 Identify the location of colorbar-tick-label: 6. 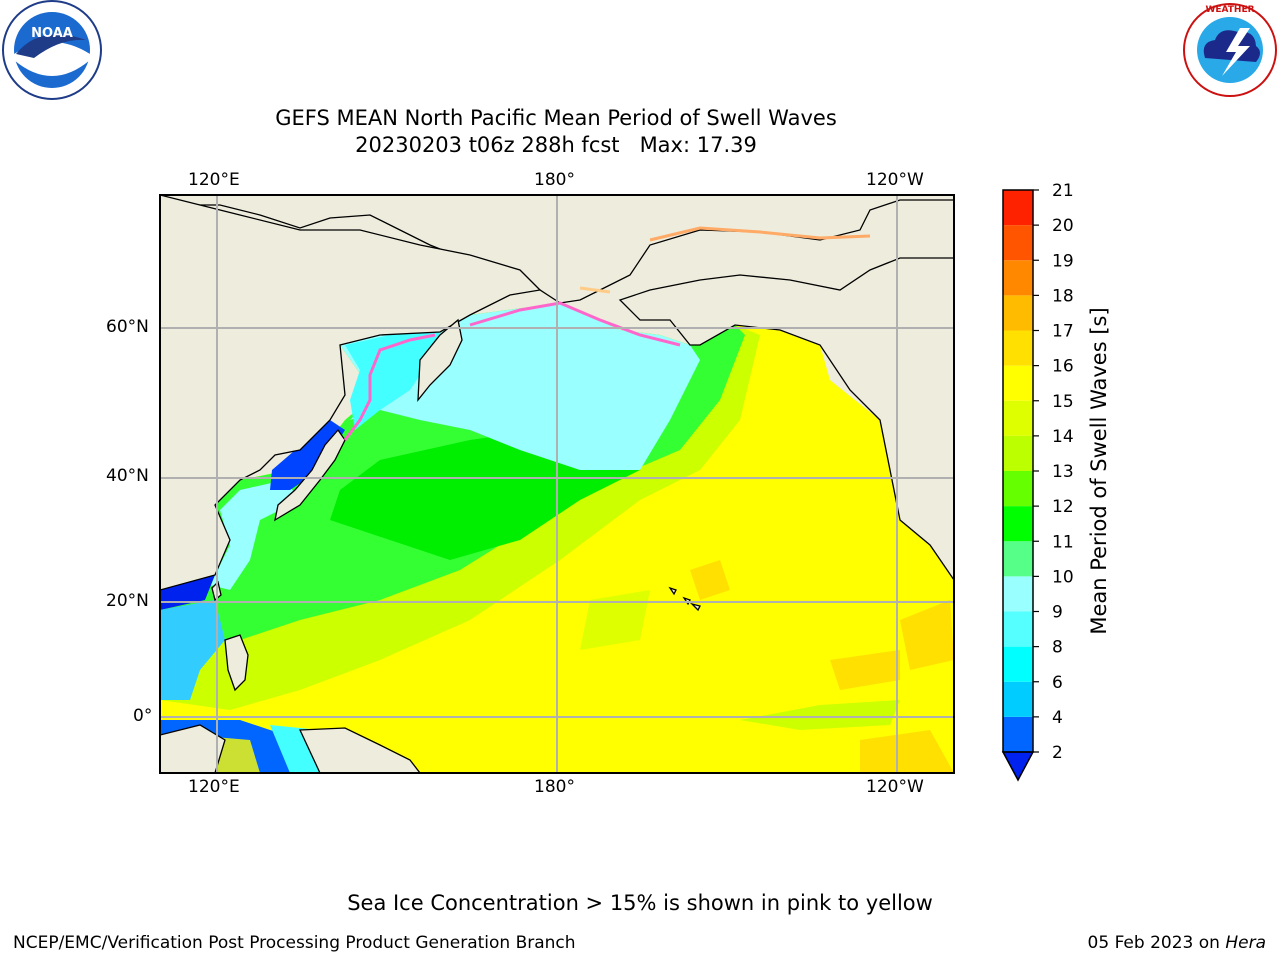
(1057, 683).